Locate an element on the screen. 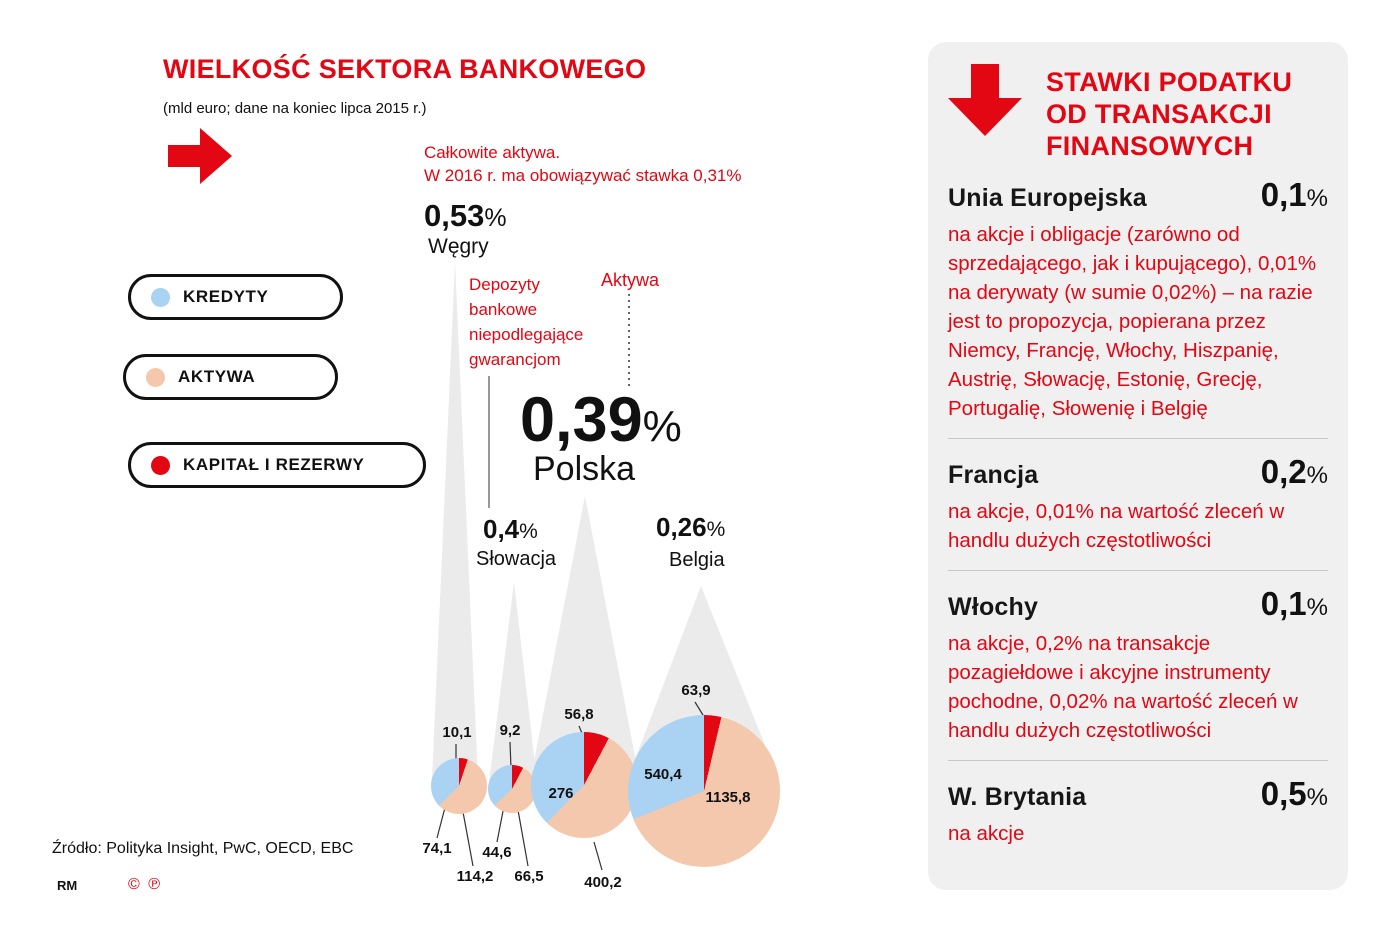 The image size is (1400, 928). rate-belgia-value: 0,26 is located at coordinates (681, 527).